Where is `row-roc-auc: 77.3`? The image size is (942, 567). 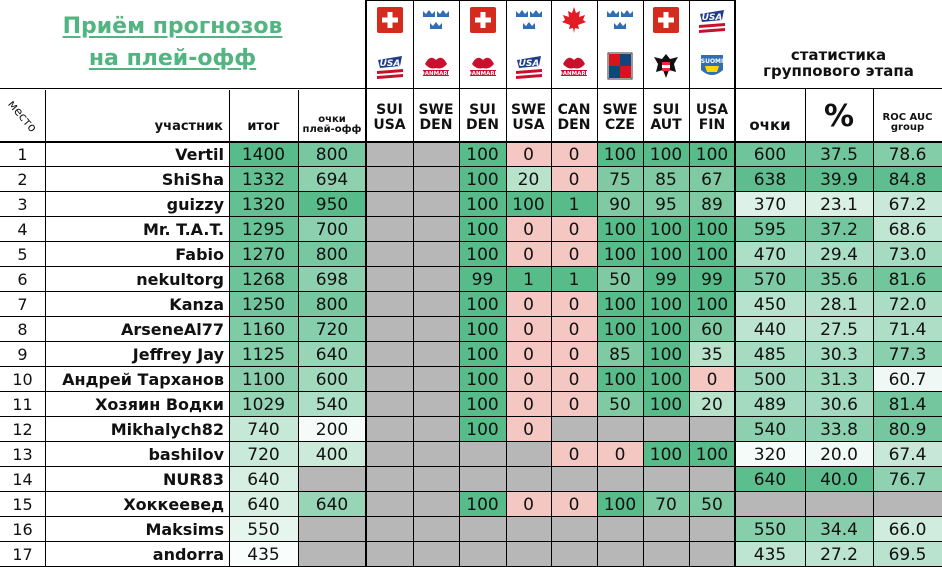
row-roc-auc: 77.3 is located at coordinates (907, 354).